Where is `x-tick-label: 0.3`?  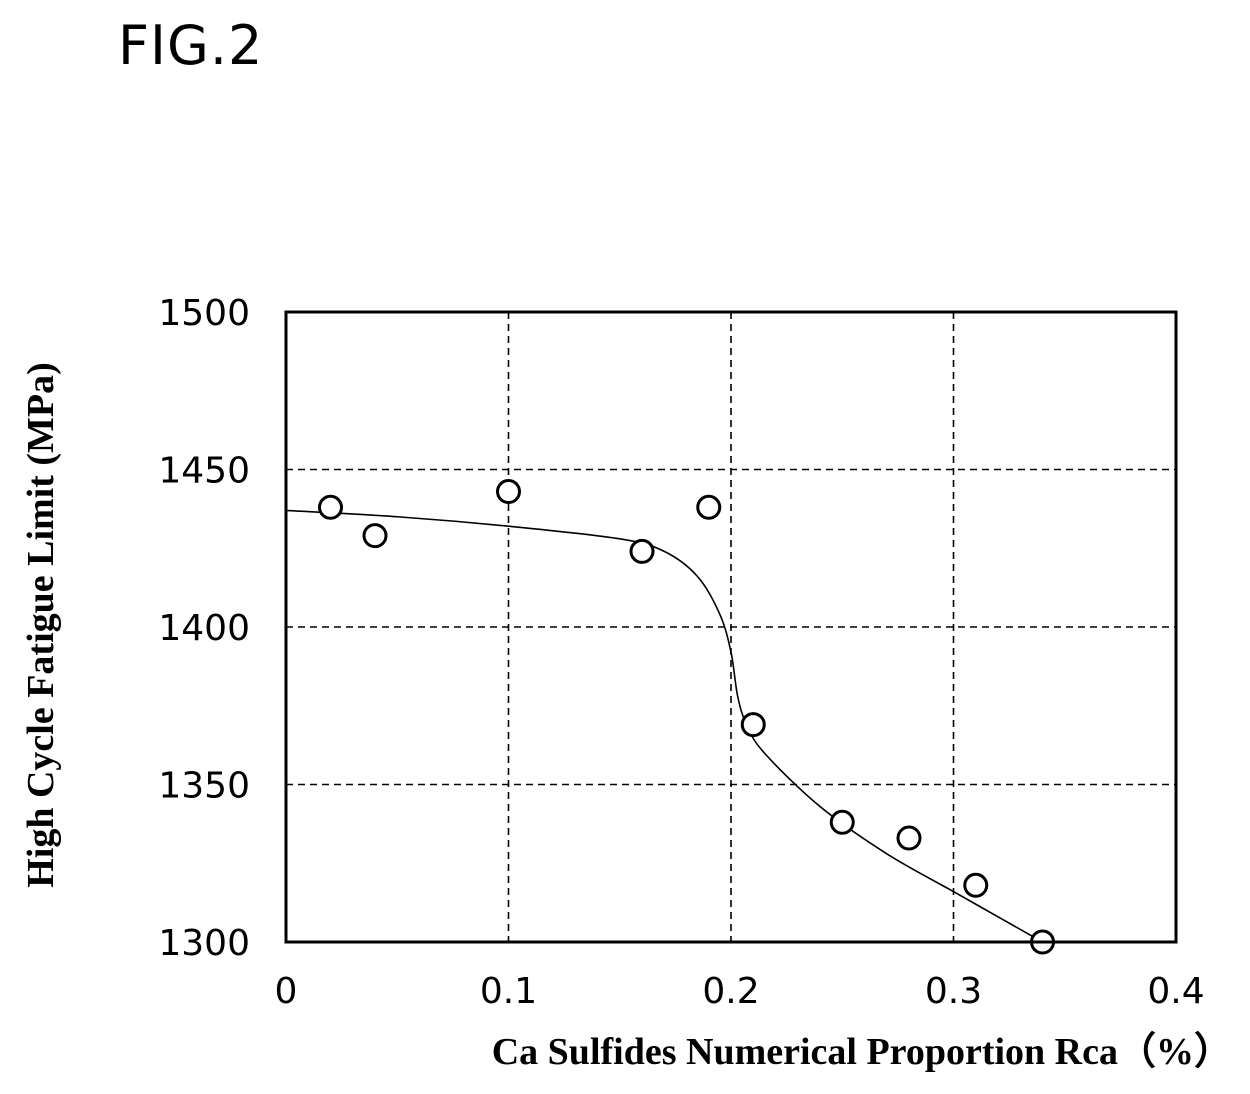
x-tick-label: 0.3 is located at coordinates (953, 991).